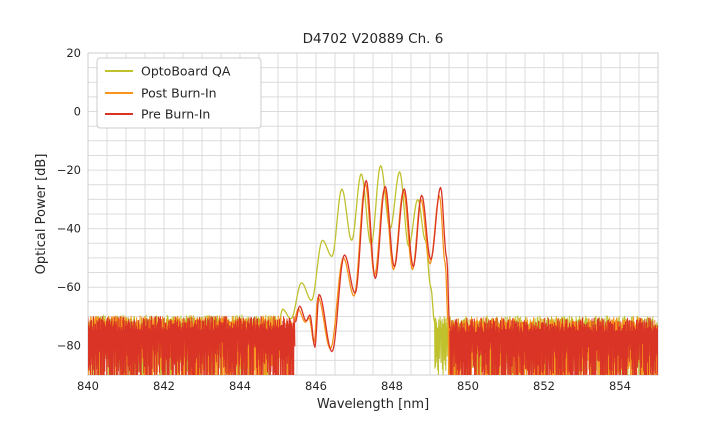  Describe the element at coordinates (468, 386) in the screenshot. I see `x-tick-label: 850` at that location.